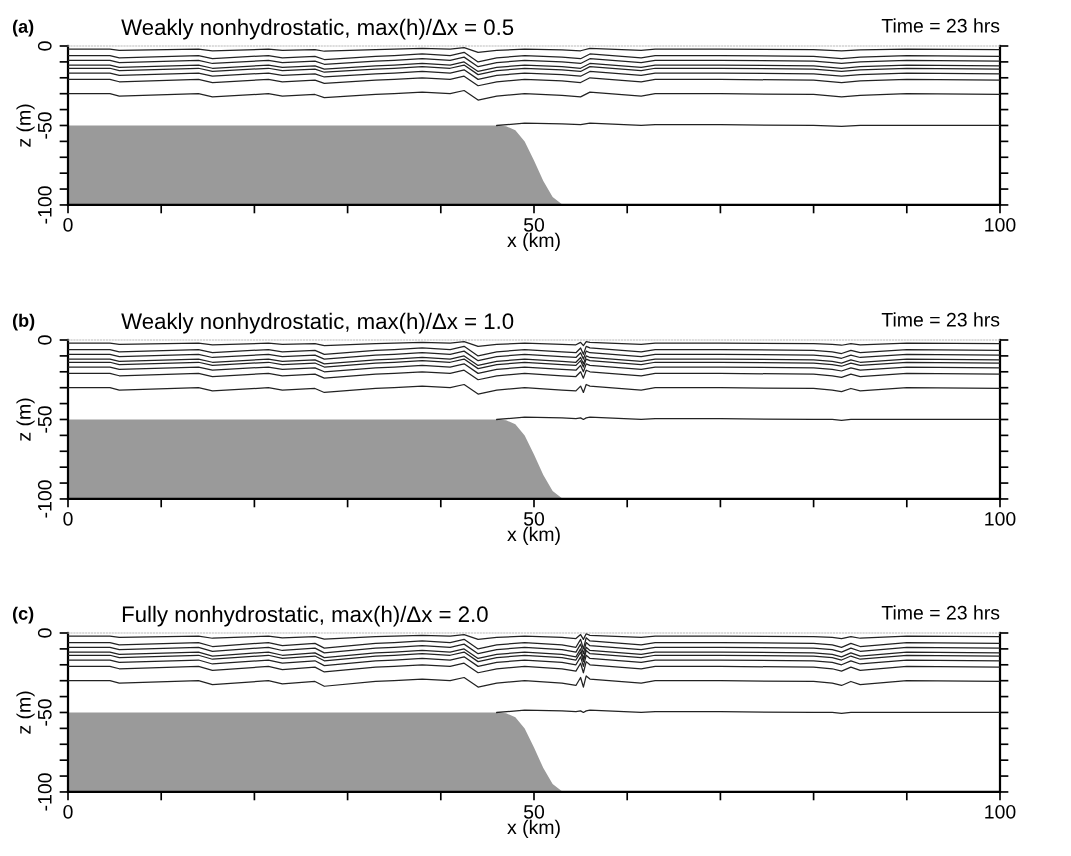  What do you see at coordinates (23, 615) in the screenshot?
I see `text: (c)` at bounding box center [23, 615].